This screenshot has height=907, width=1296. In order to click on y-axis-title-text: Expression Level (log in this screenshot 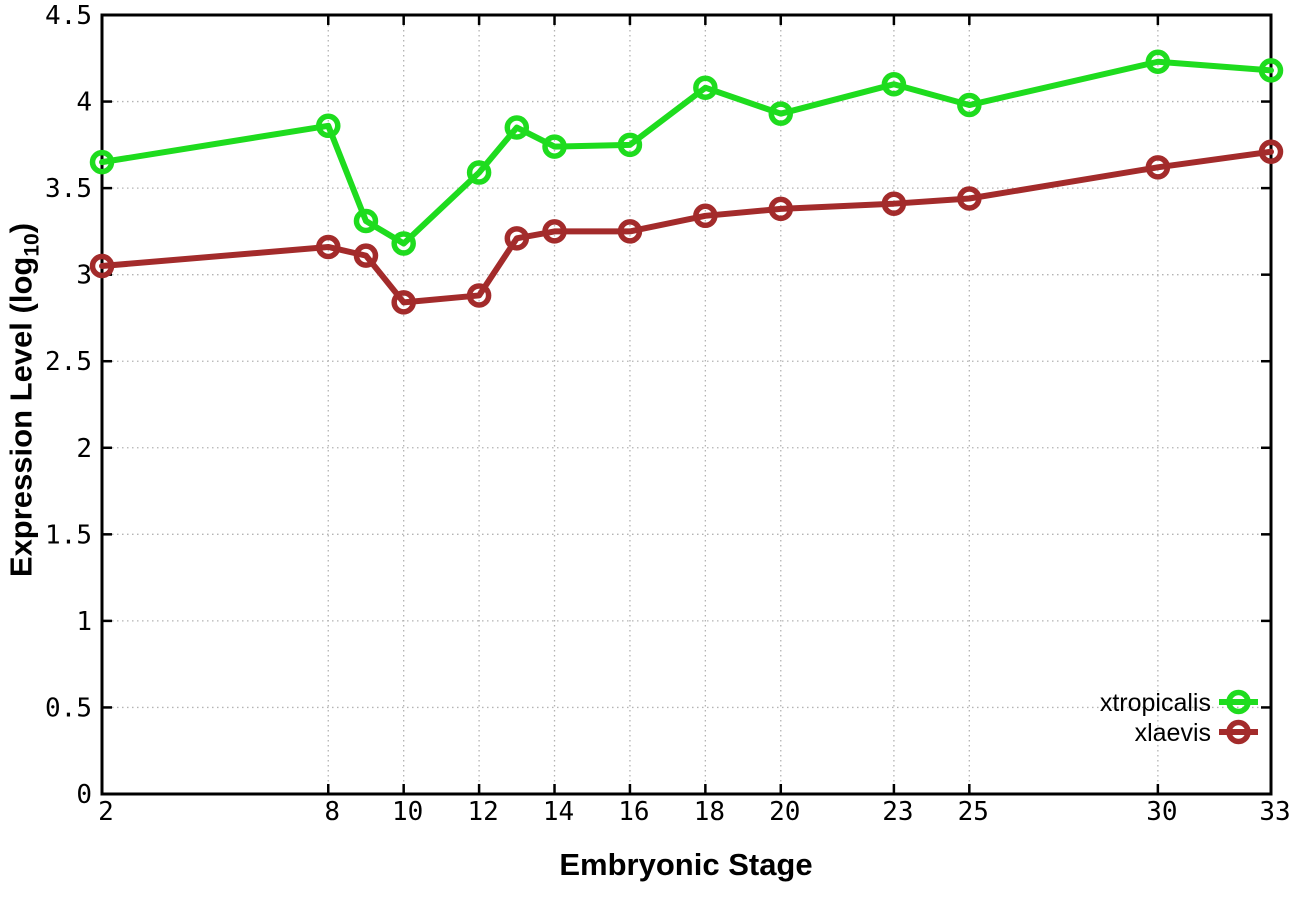, I will do `click(21, 417)`.